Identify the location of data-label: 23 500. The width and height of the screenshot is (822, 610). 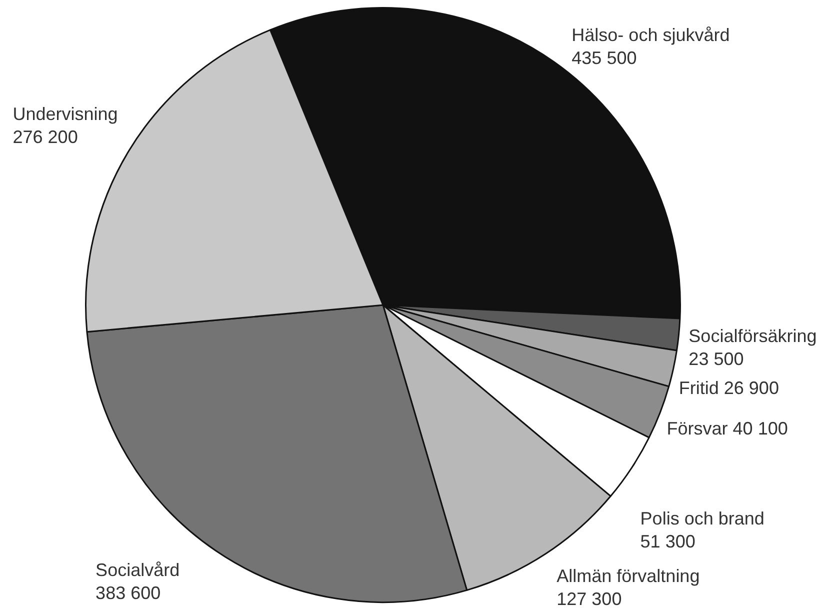
(716, 359).